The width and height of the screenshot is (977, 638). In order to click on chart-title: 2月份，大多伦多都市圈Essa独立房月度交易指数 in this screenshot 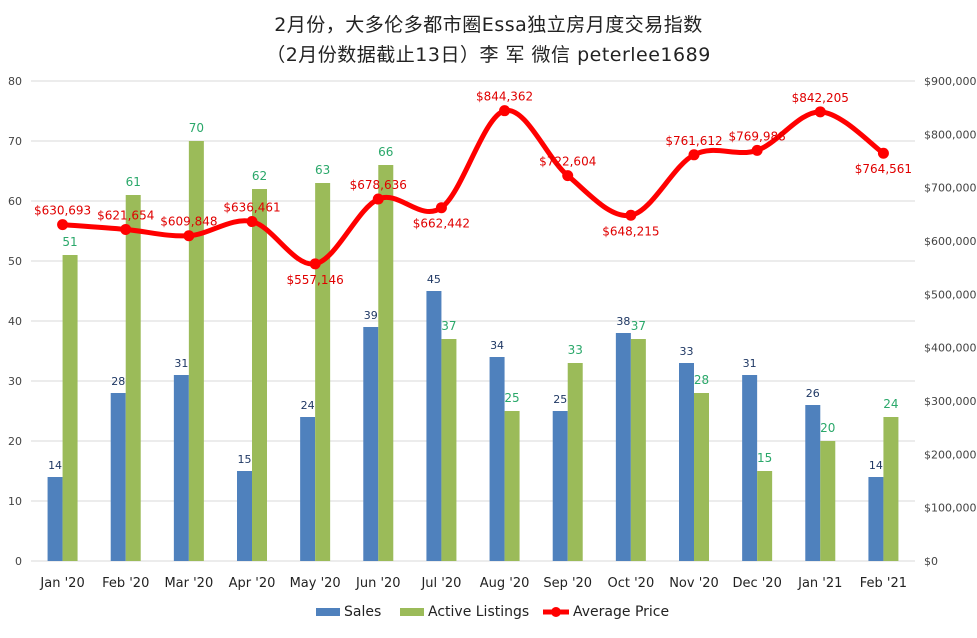, I will do `click(488, 25)`.